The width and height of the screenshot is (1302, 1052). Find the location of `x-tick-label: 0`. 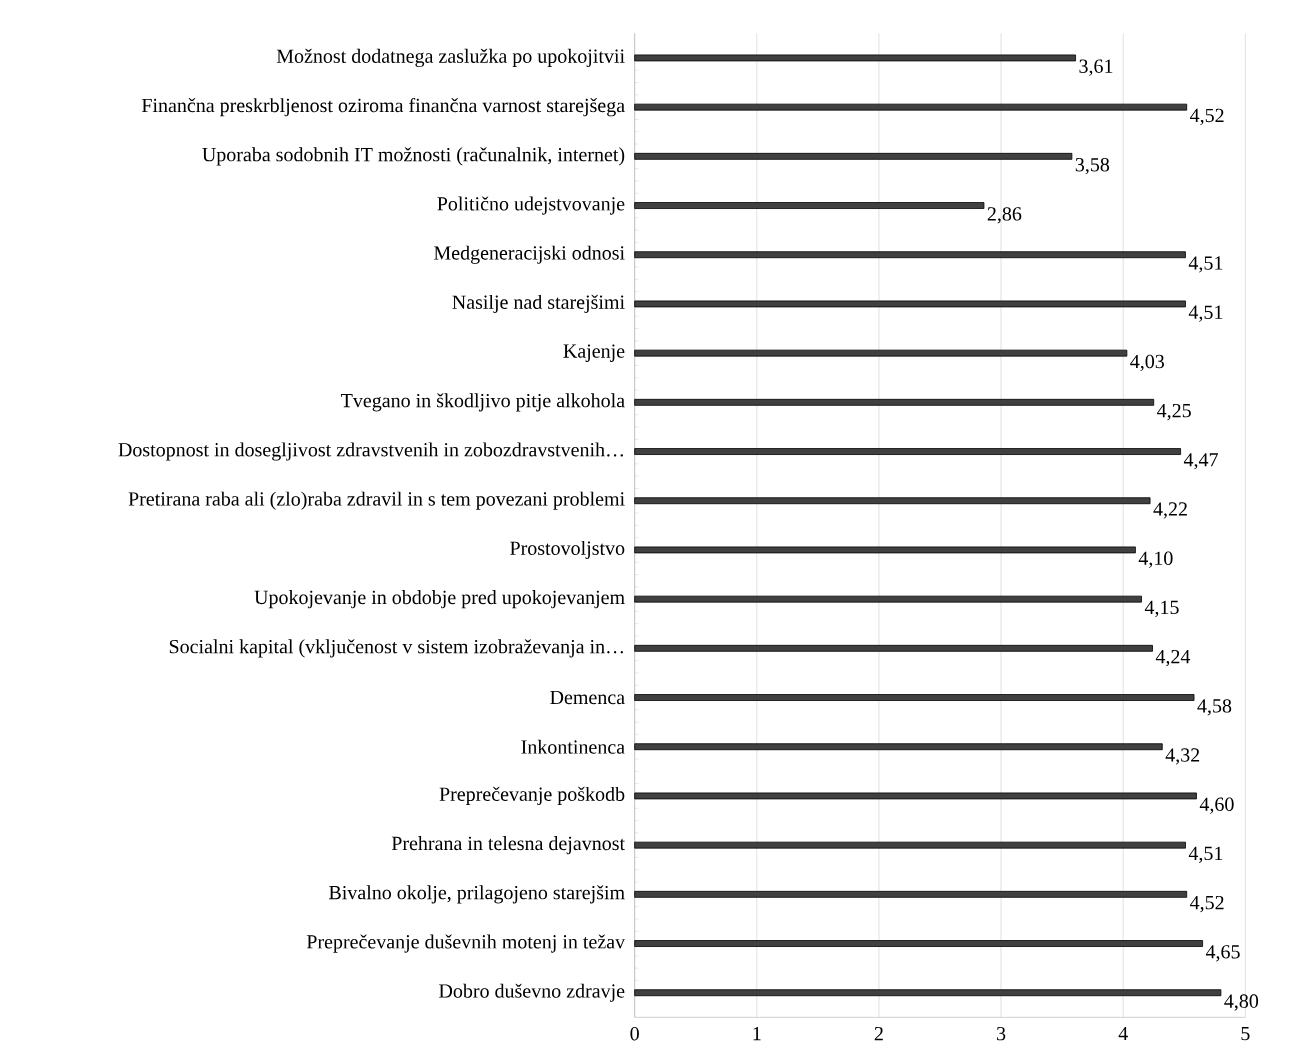

x-tick-label: 0 is located at coordinates (634, 1033).